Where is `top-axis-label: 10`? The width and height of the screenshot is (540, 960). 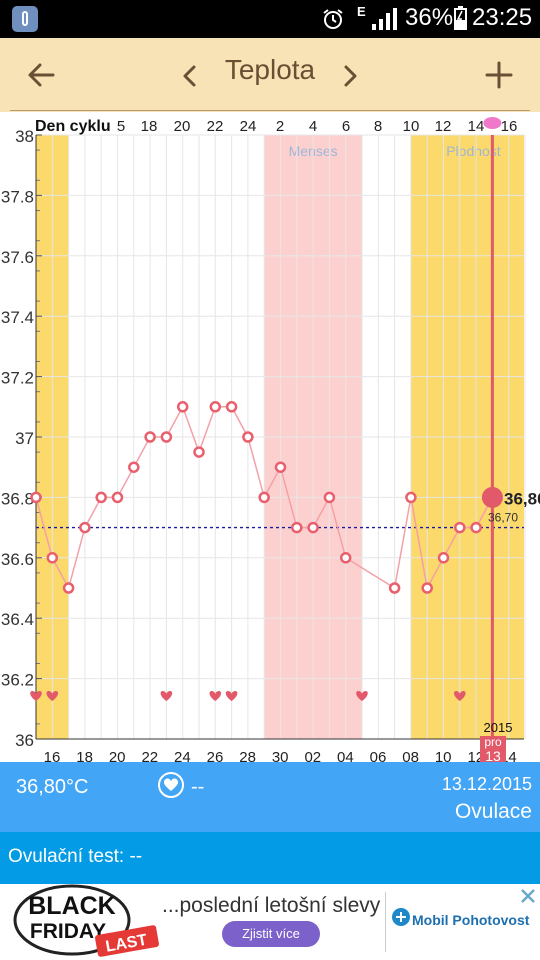
top-axis-label: 10 is located at coordinates (411, 126).